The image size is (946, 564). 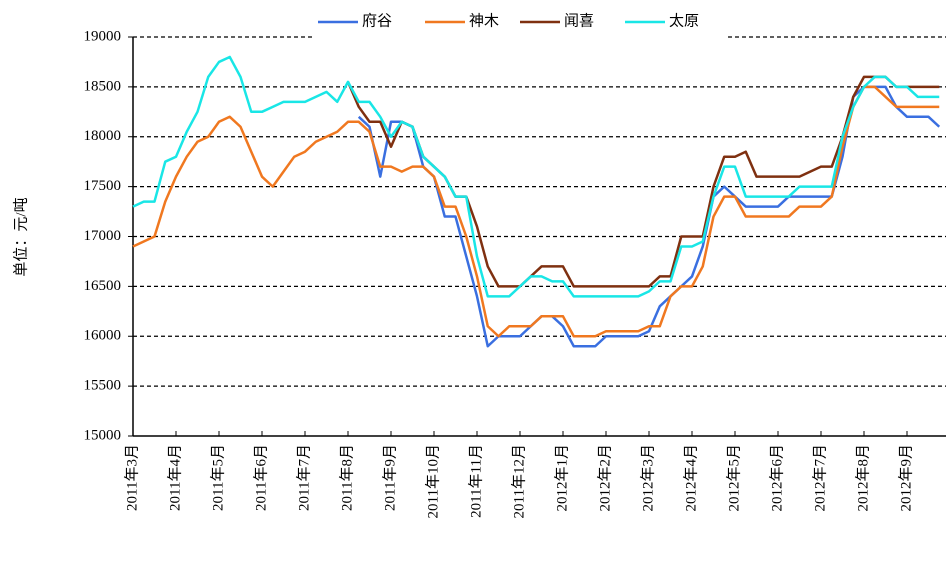 What do you see at coordinates (647, 478) in the screenshot?
I see `x-tick-label: 2012年3月` at bounding box center [647, 478].